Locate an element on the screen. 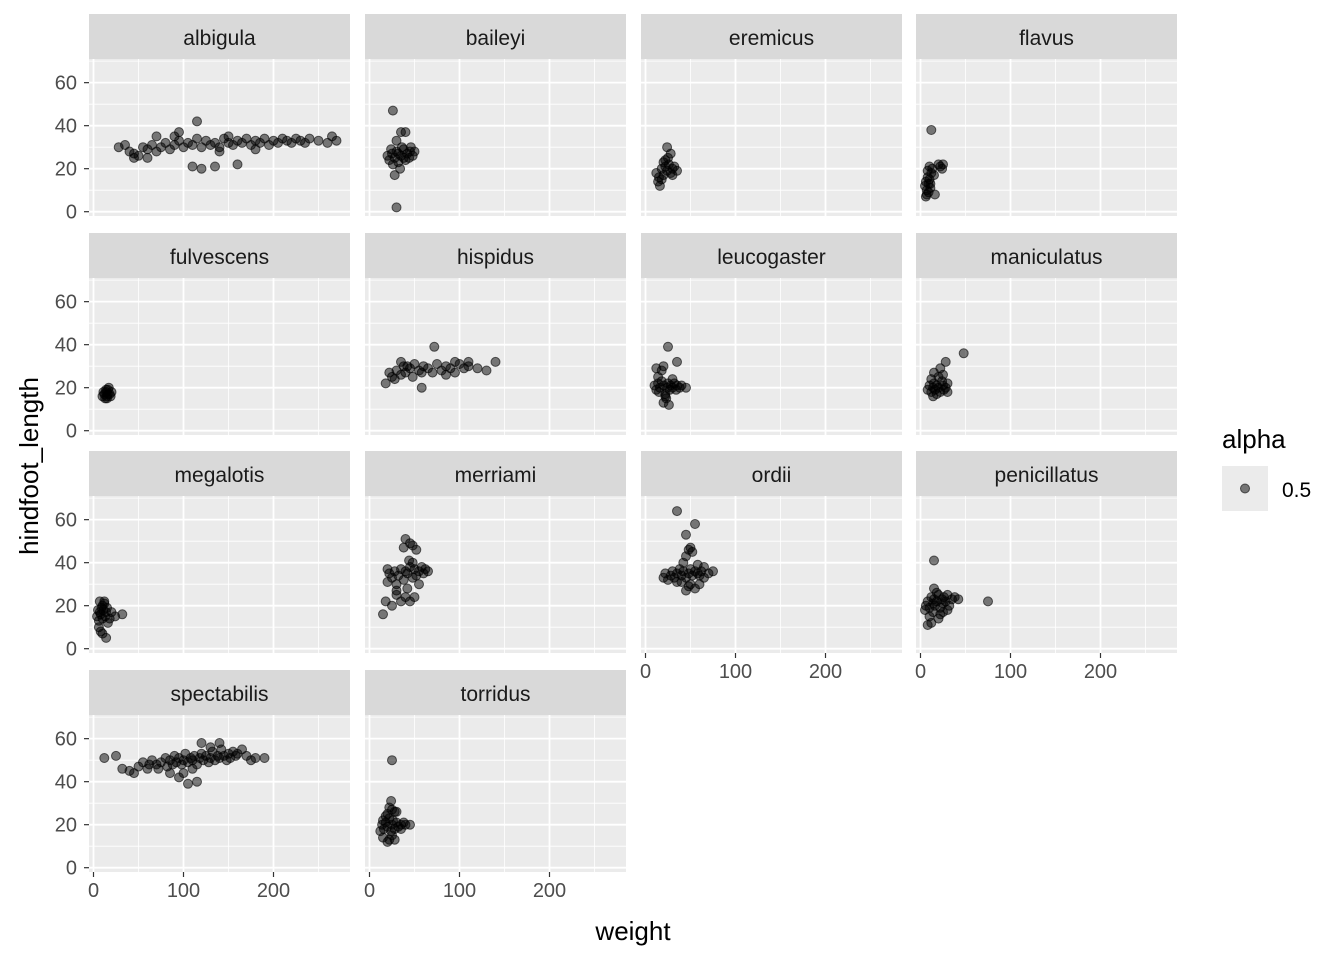  strip-label-spectabilis: spectabilis is located at coordinates (219, 694).